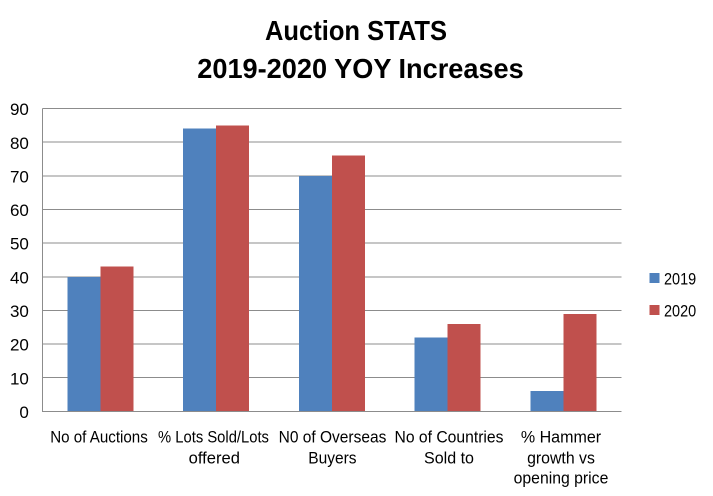 The image size is (713, 496). What do you see at coordinates (360, 68) in the screenshot?
I see `svg-text: 2019-2020 YOY Increases` at bounding box center [360, 68].